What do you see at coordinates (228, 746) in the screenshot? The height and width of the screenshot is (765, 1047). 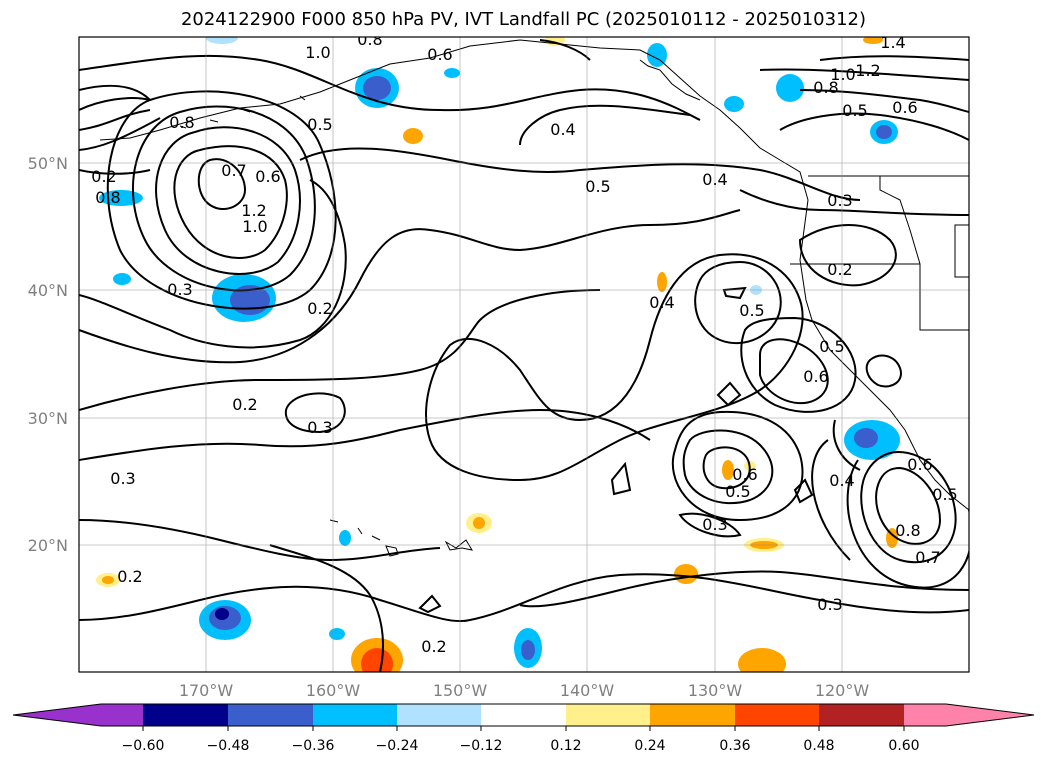 I see `colorbar-tick-label: −0.48` at bounding box center [228, 746].